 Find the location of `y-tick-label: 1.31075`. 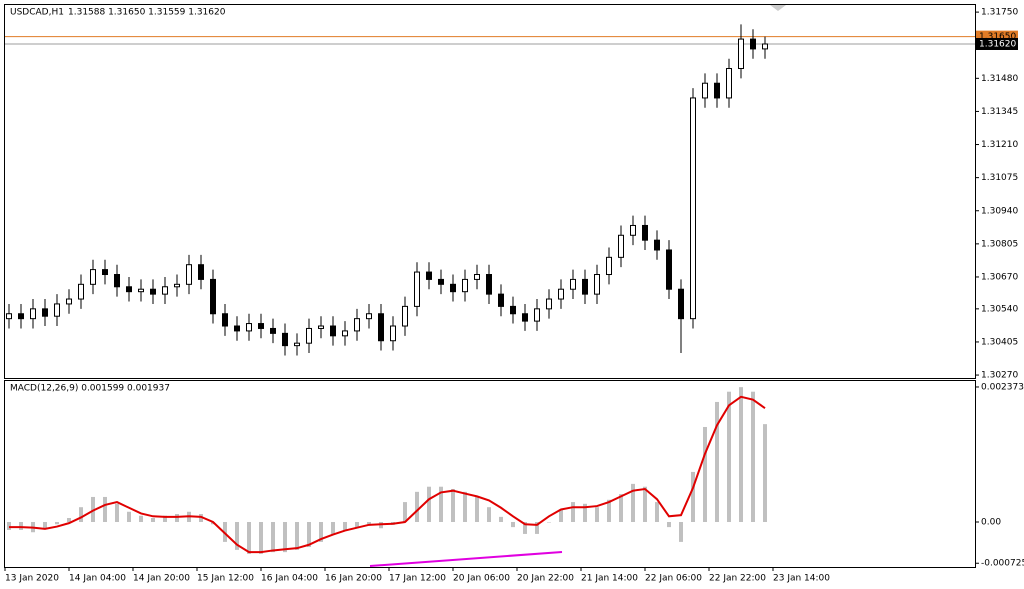

y-tick-label: 1.31075 is located at coordinates (999, 178).